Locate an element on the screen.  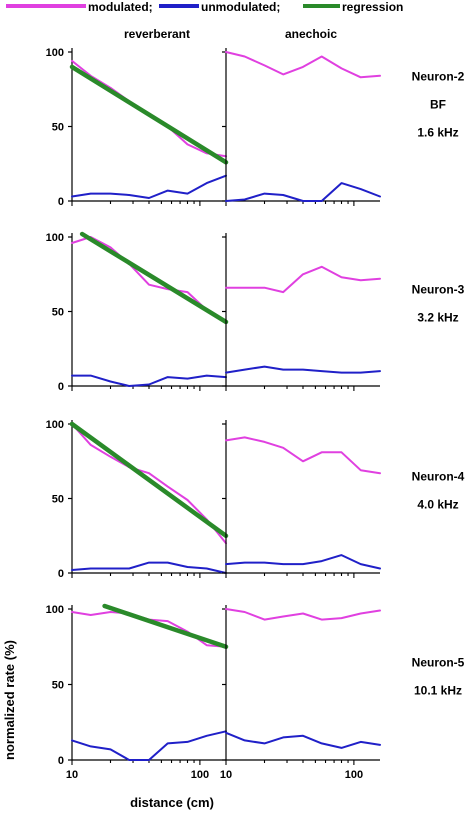
panel-neuron-2-anechoic is located at coordinates (301, 127).